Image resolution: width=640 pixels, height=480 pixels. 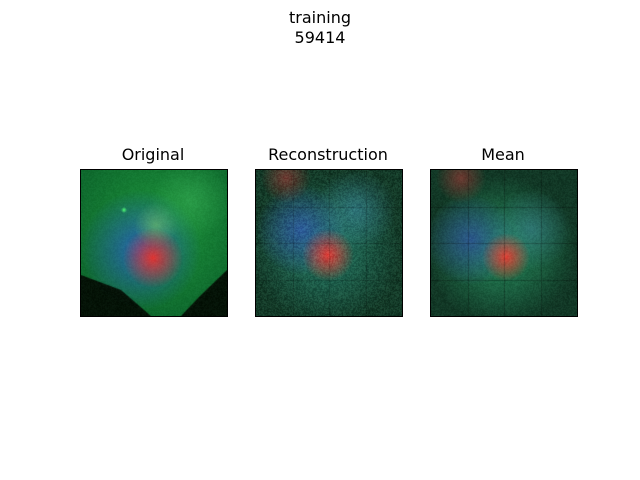 What do you see at coordinates (320, 37) in the screenshot?
I see `suptitle-sample-index: 59414` at bounding box center [320, 37].